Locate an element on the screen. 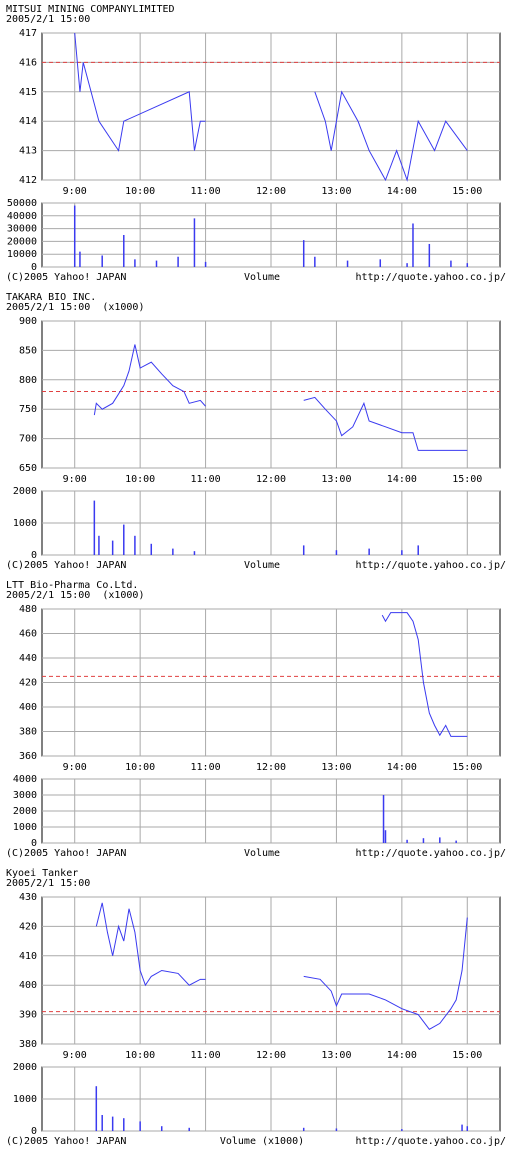 The image size is (512, 1152). y-tick-label: 360 is located at coordinates (28, 756).